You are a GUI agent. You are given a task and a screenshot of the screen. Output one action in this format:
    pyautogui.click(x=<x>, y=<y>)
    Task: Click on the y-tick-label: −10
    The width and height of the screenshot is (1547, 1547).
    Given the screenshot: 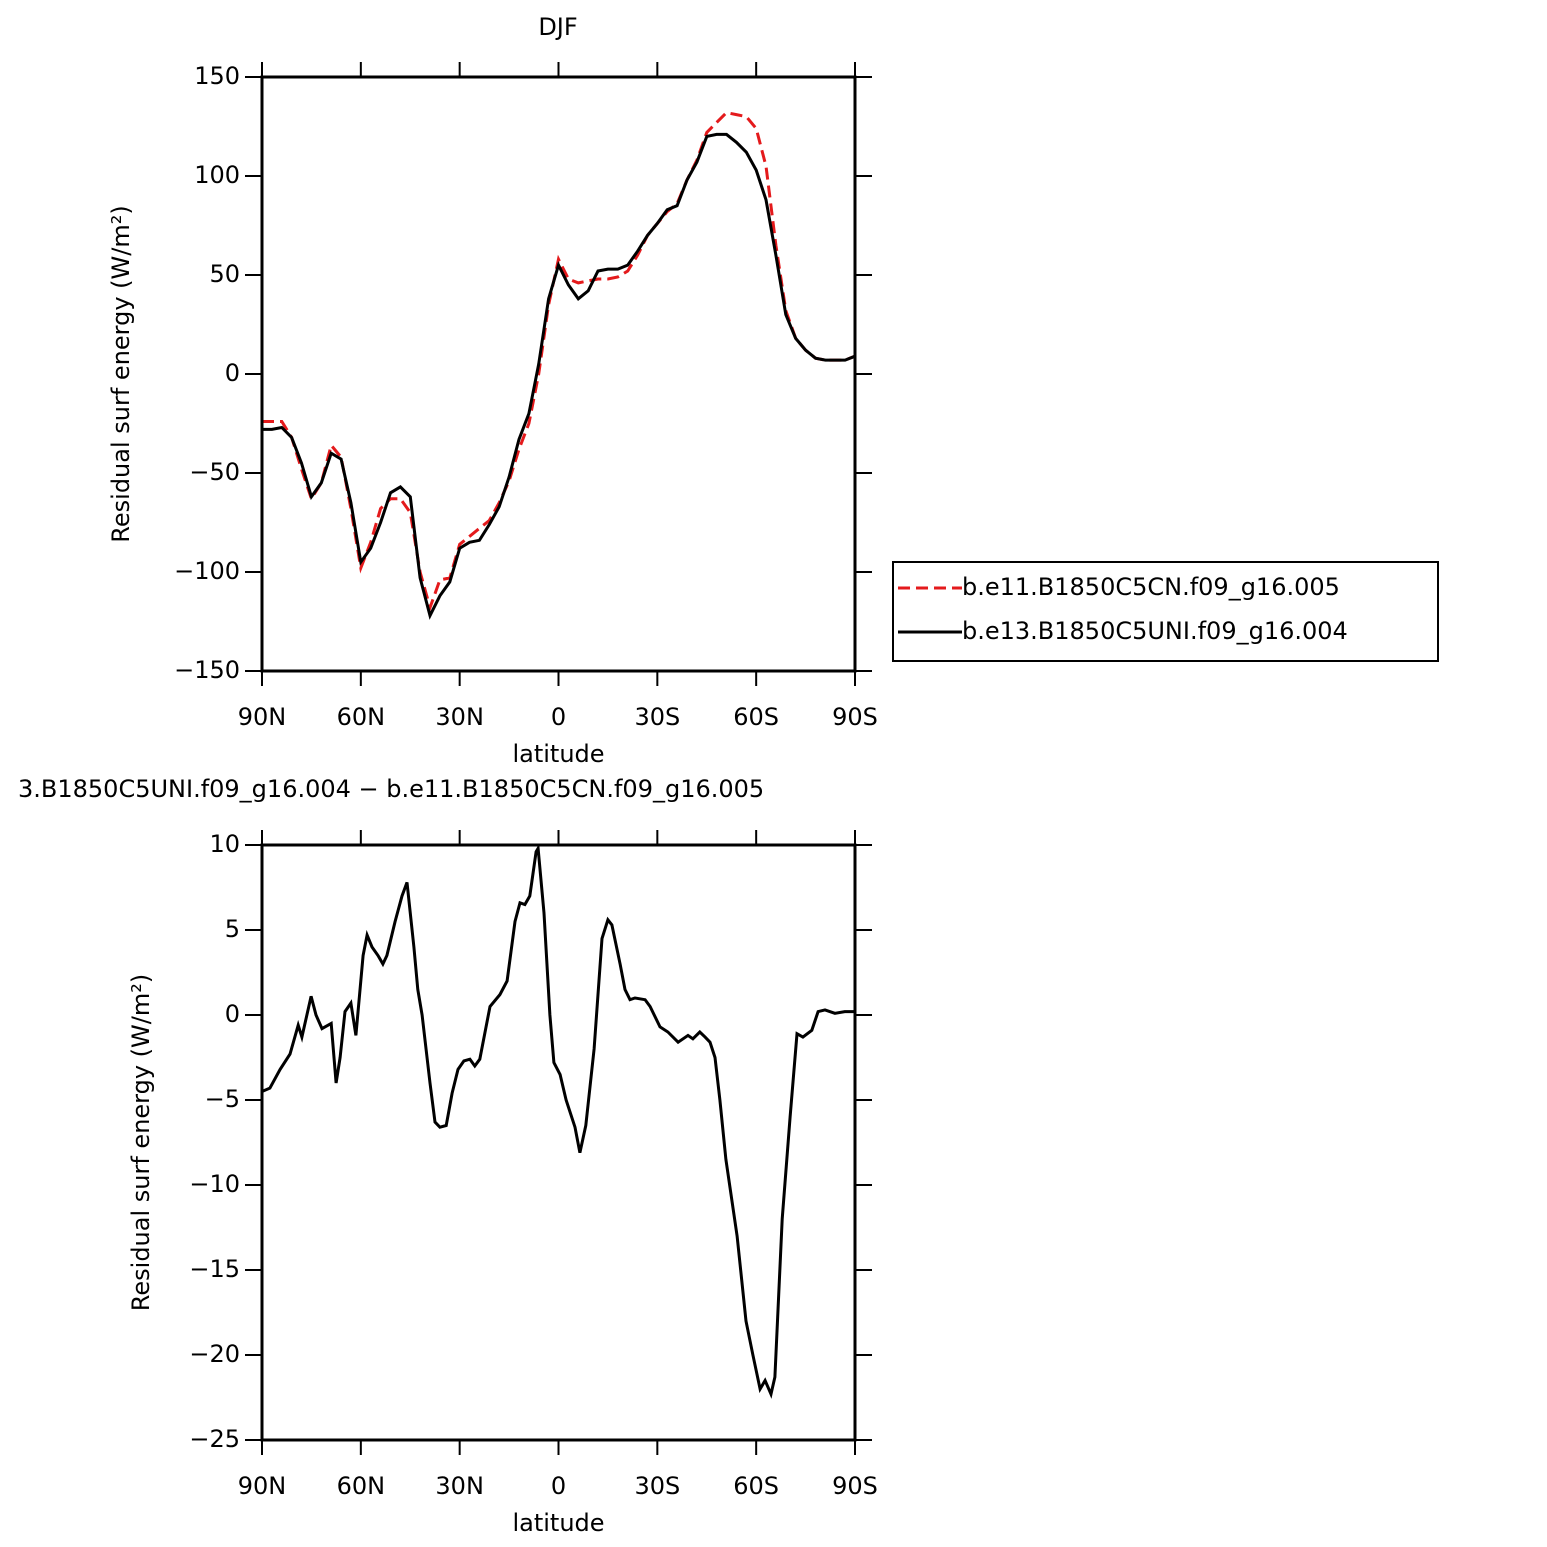 What is the action you would take?
    pyautogui.click(x=214, y=1184)
    